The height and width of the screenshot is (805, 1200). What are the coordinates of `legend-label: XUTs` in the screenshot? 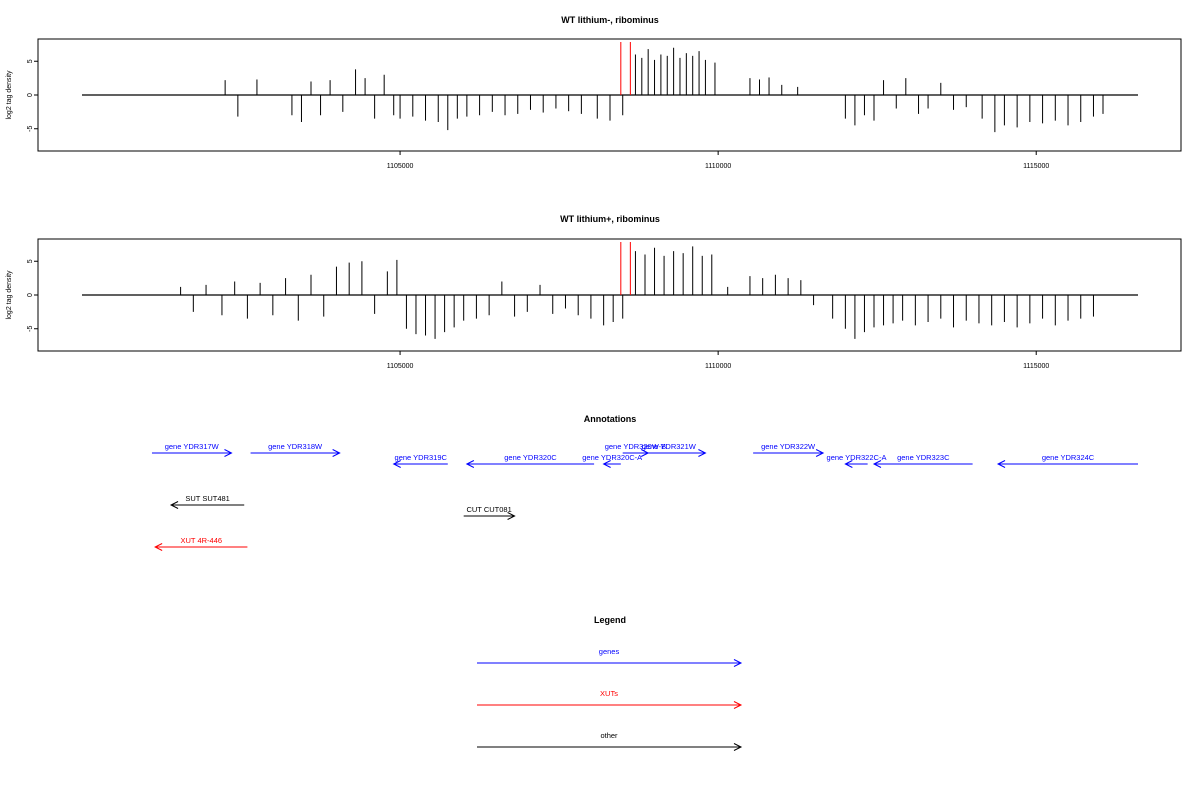 It's located at (609, 693).